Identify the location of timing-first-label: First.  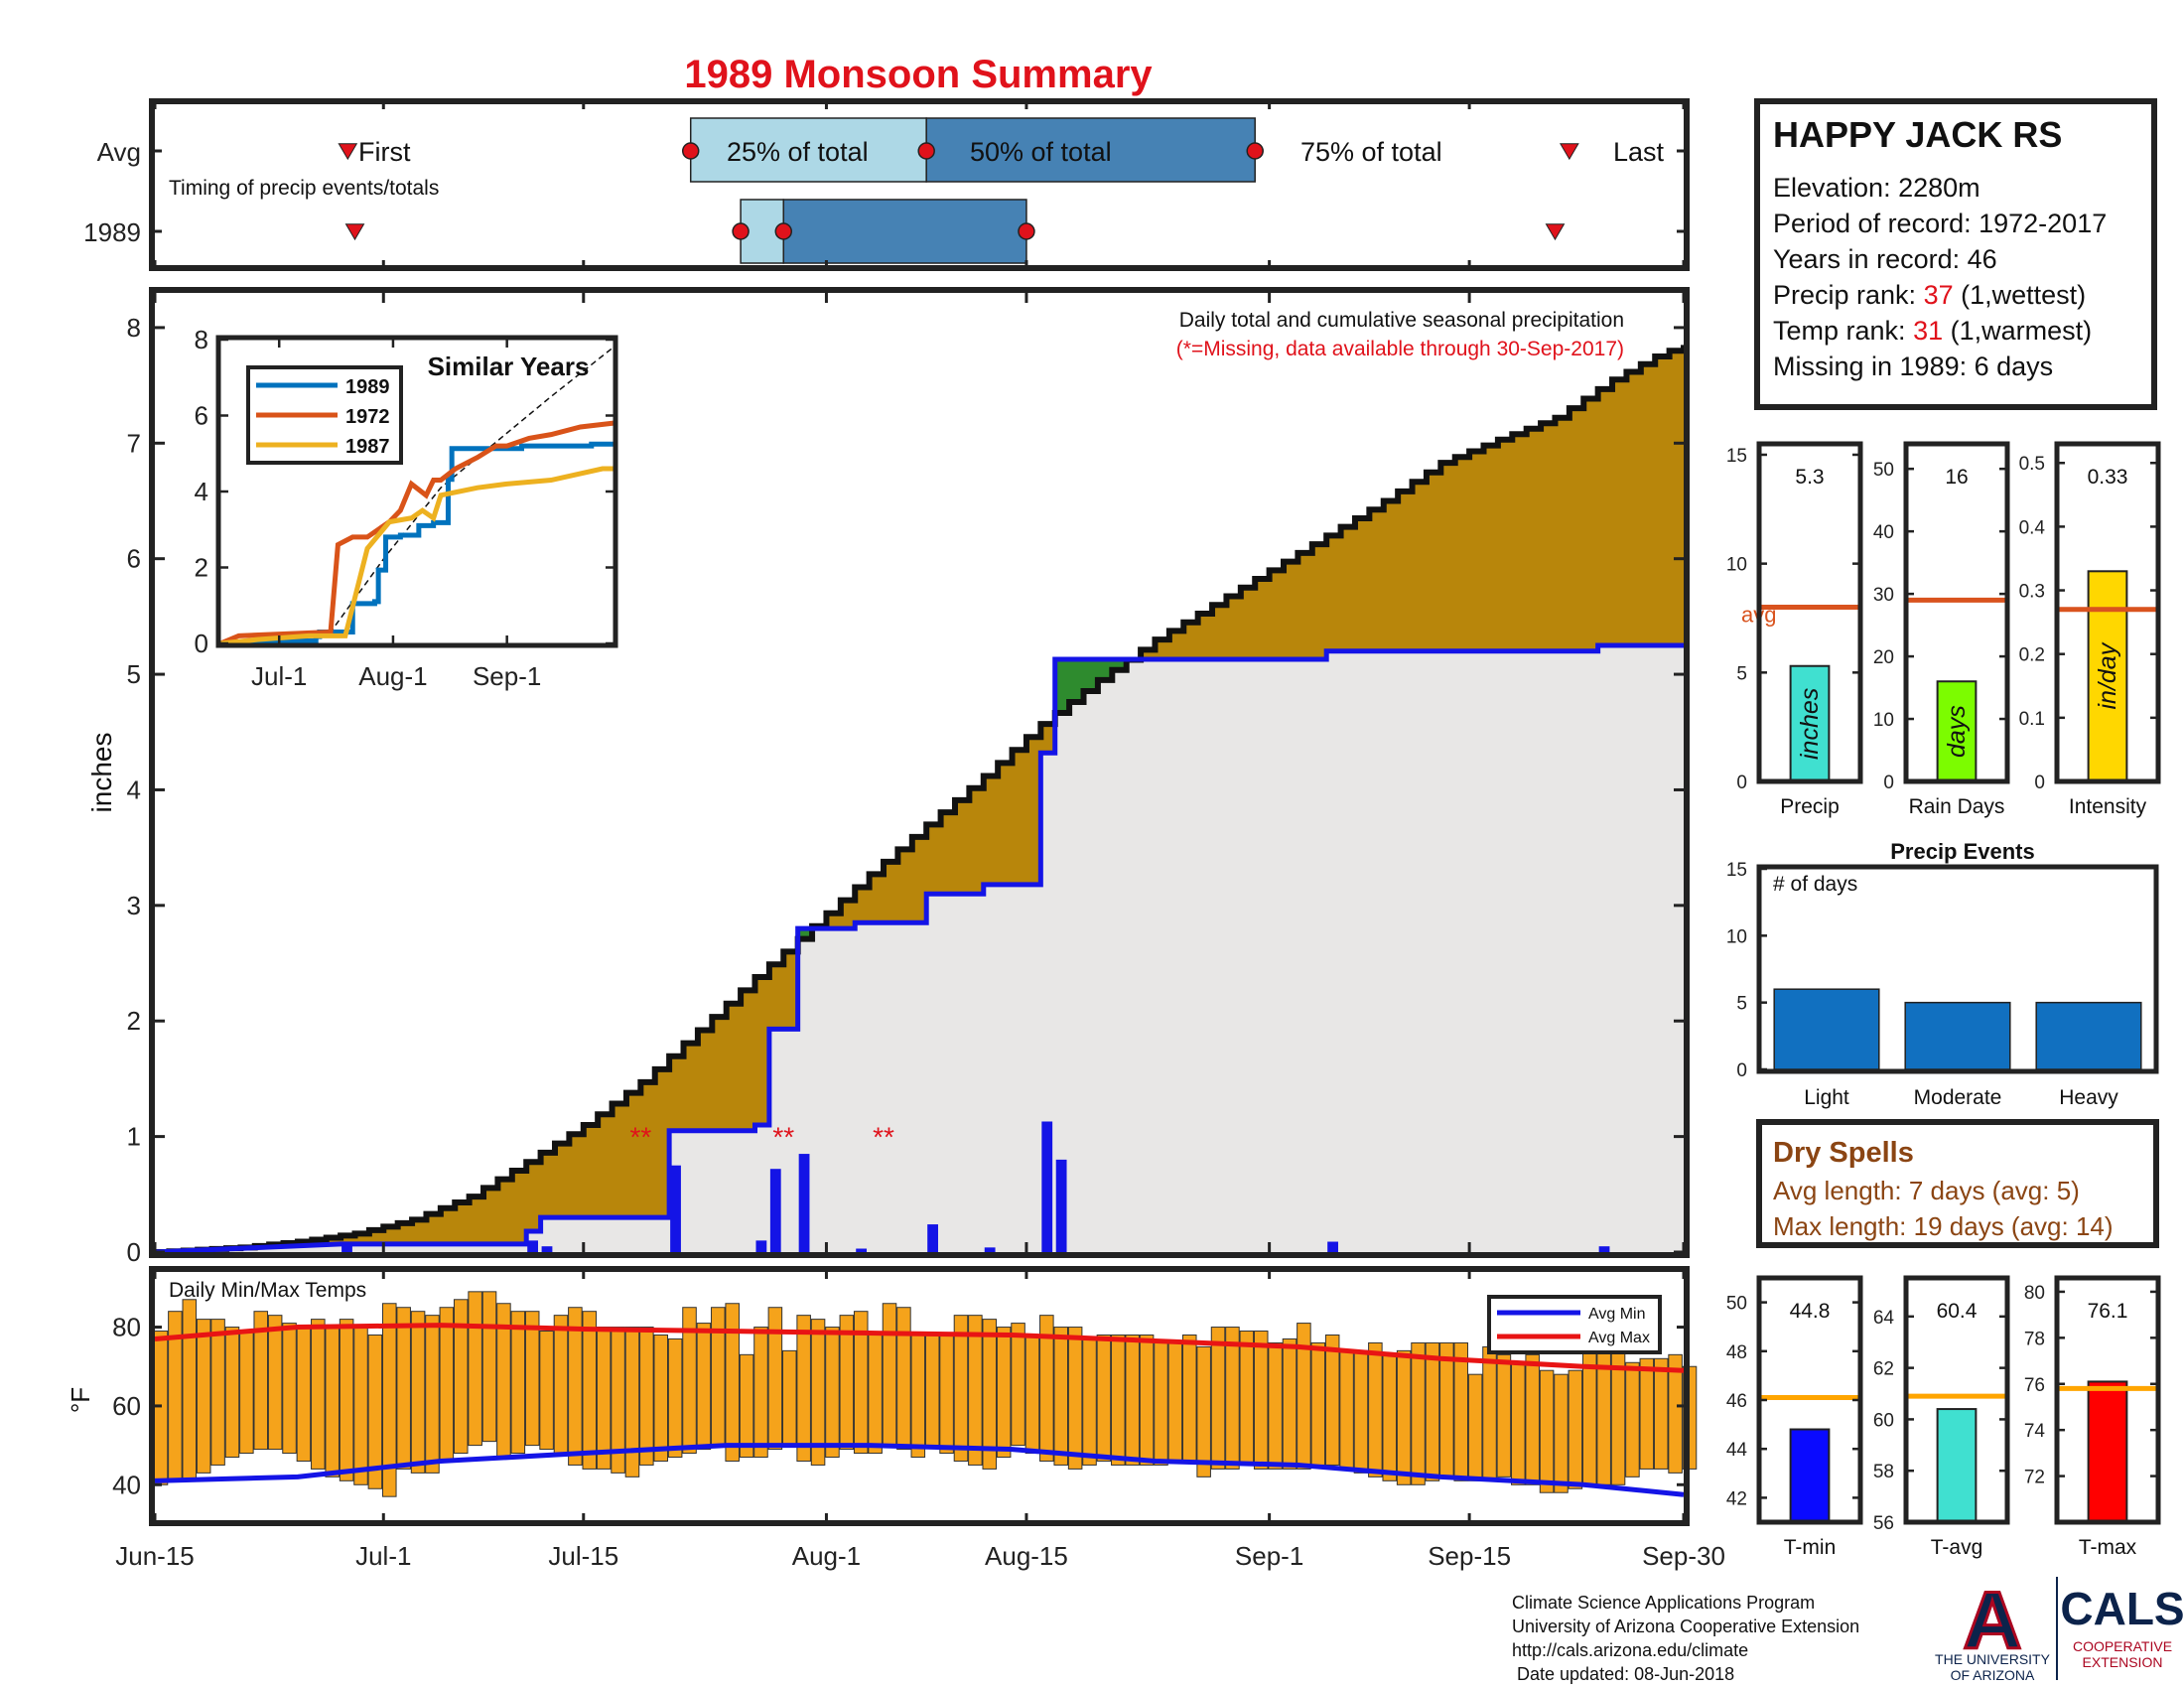
(384, 152).